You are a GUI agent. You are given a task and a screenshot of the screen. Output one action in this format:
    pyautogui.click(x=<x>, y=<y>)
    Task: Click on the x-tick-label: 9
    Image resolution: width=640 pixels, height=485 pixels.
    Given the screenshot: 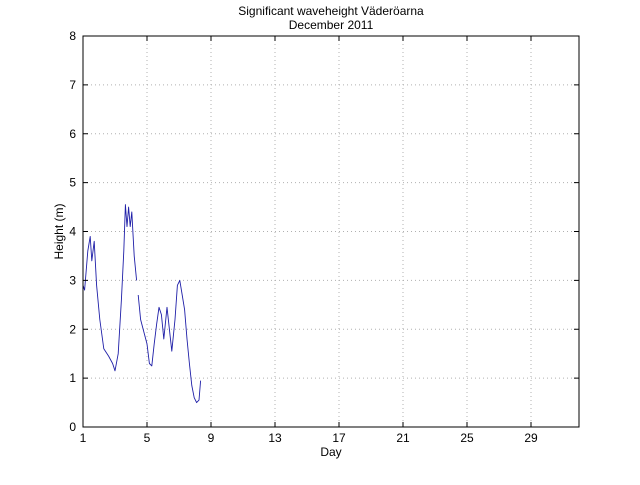 What is the action you would take?
    pyautogui.click(x=211, y=438)
    